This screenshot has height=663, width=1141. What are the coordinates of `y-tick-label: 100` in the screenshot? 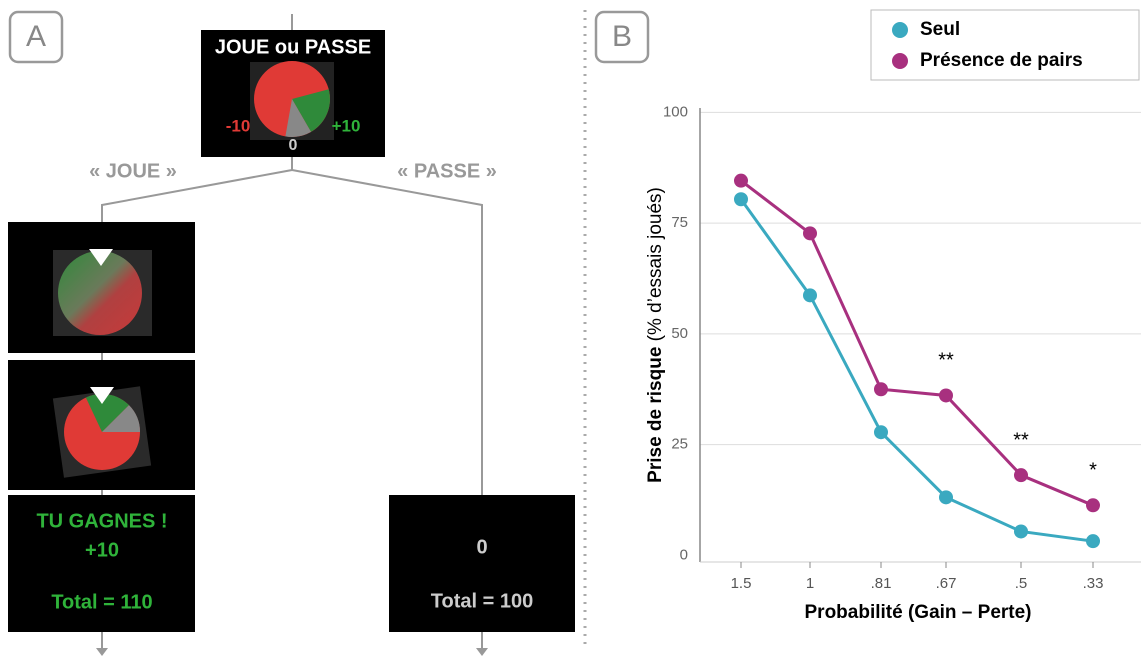 It's located at (675, 111).